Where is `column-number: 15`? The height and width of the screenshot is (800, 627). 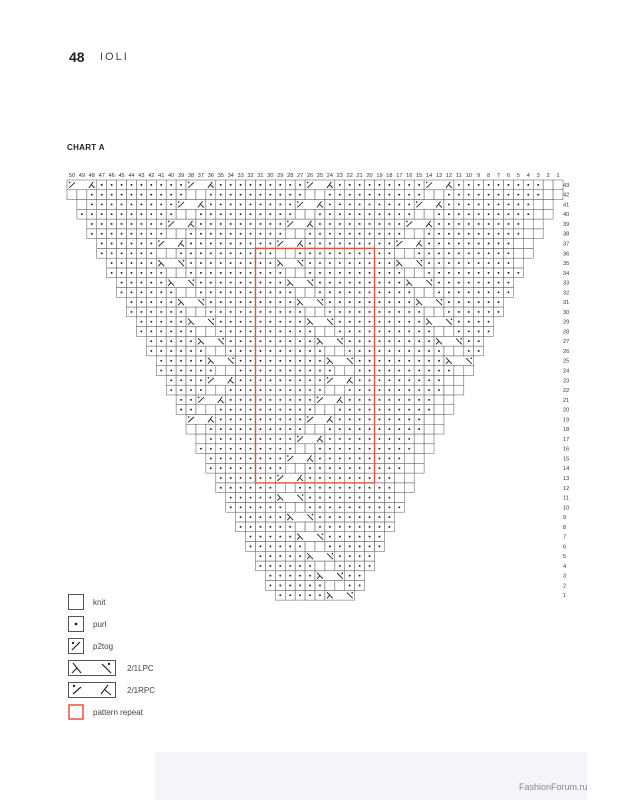 column-number: 15 is located at coordinates (419, 176).